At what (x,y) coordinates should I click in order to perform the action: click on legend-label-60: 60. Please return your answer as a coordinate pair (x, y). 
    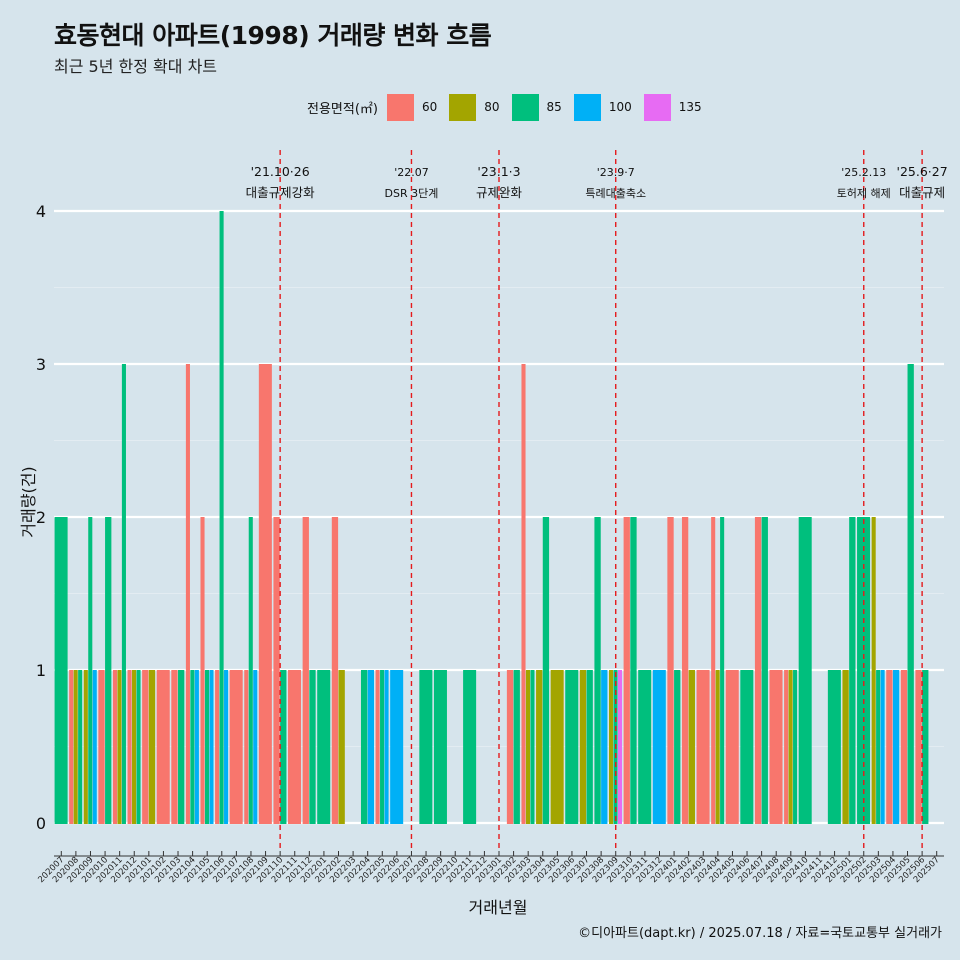
    Looking at the image, I should click on (429, 107).